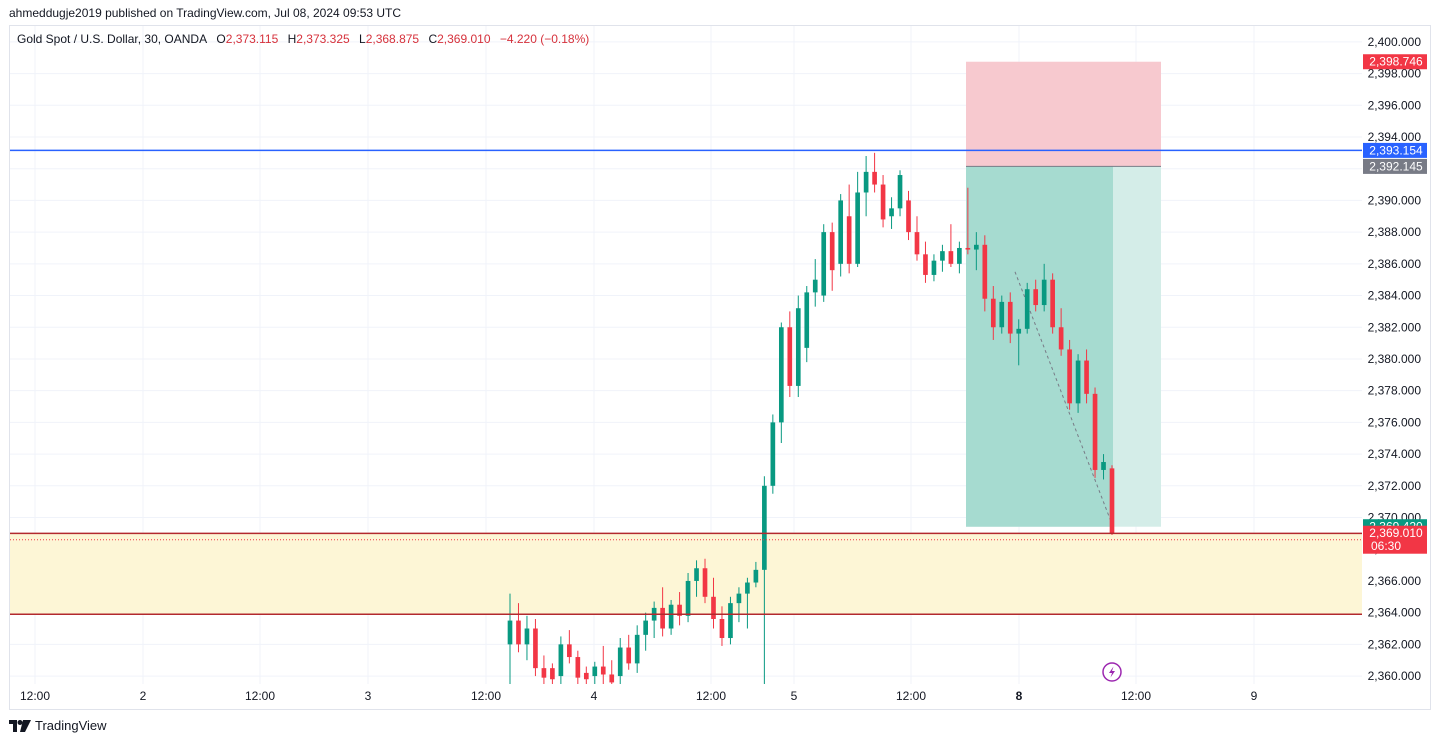  Describe the element at coordinates (1395, 581) in the screenshot. I see `price-tick-label: 2,366.000` at that location.